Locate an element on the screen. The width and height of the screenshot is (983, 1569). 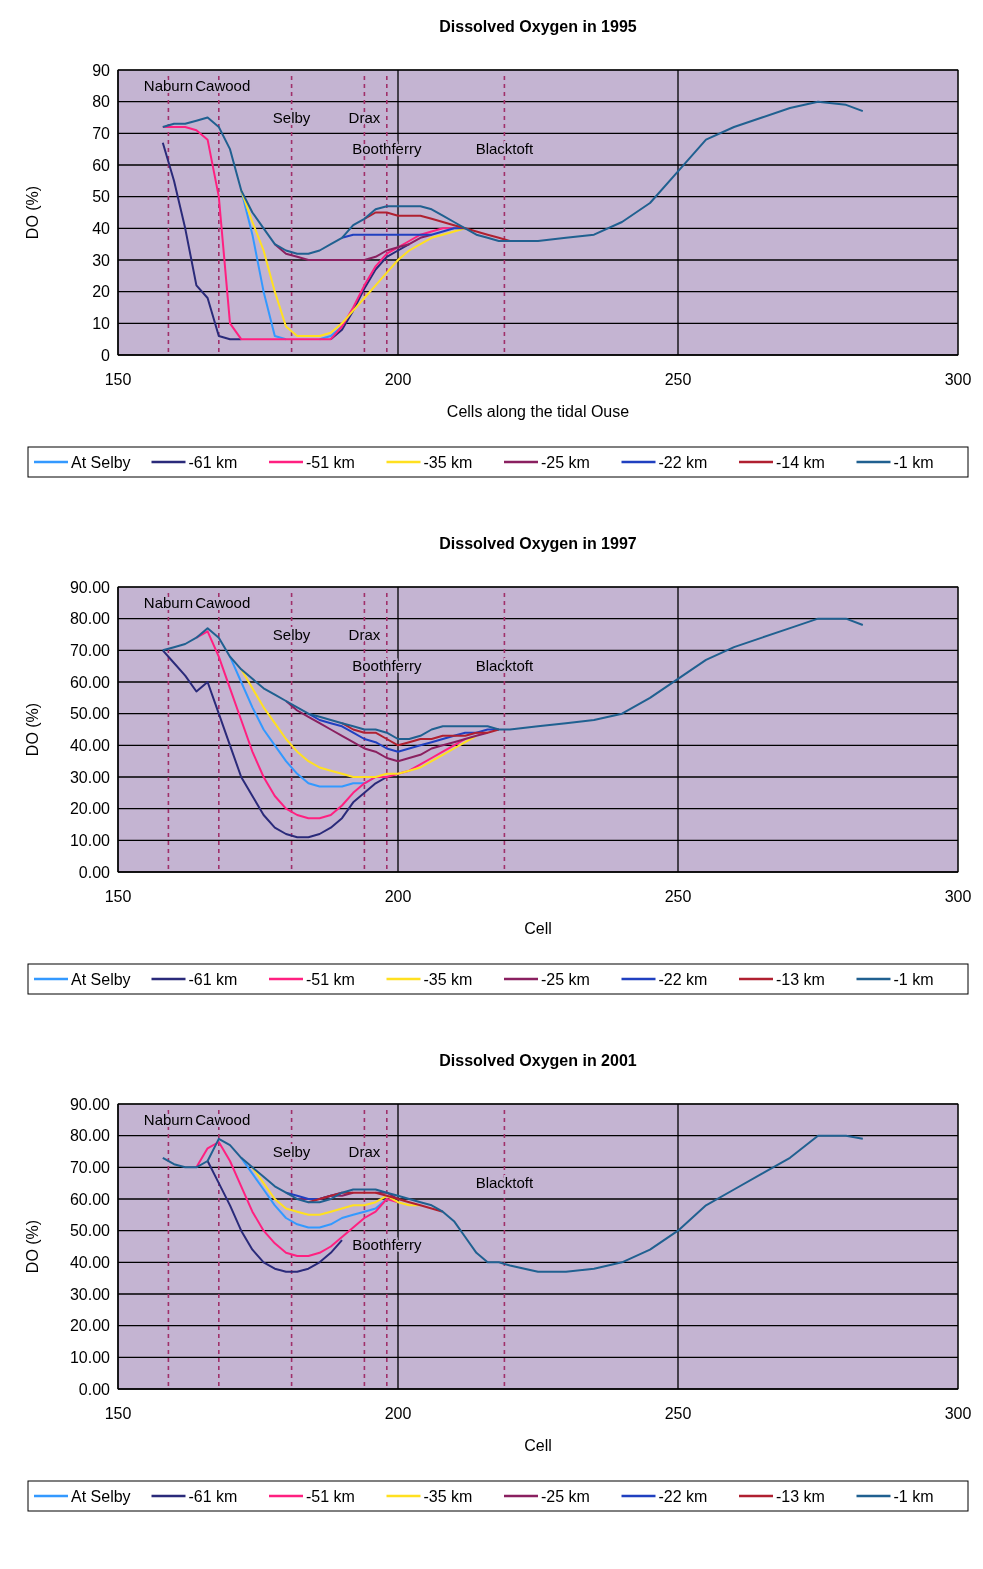
y-tick-label: 40 is located at coordinates (101, 228).